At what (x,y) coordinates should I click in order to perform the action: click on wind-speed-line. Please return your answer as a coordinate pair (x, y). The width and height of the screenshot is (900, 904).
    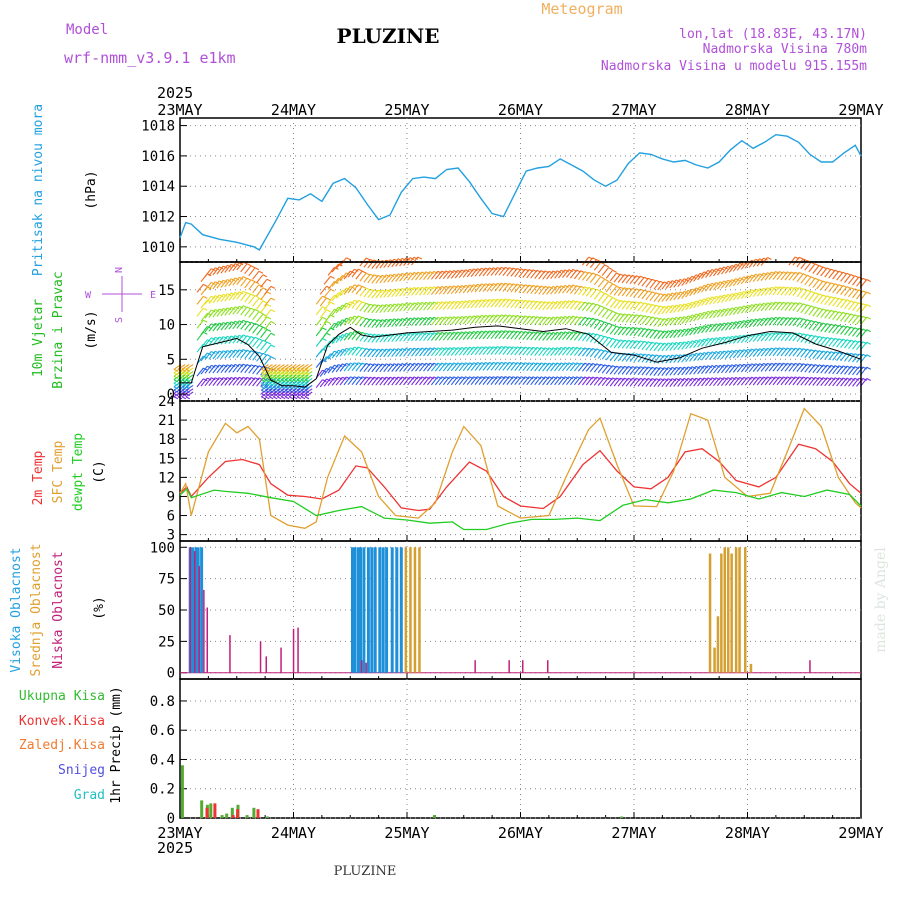
    Looking at the image, I should click on (521, 356).